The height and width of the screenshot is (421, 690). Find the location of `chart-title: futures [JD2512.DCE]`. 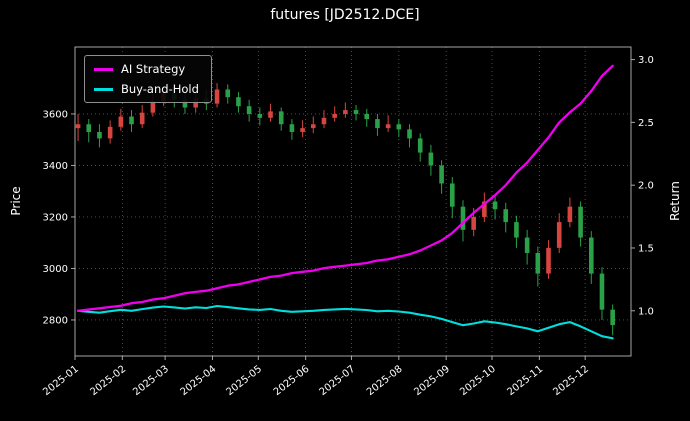

chart-title: futures [JD2512.DCE] is located at coordinates (345, 15).